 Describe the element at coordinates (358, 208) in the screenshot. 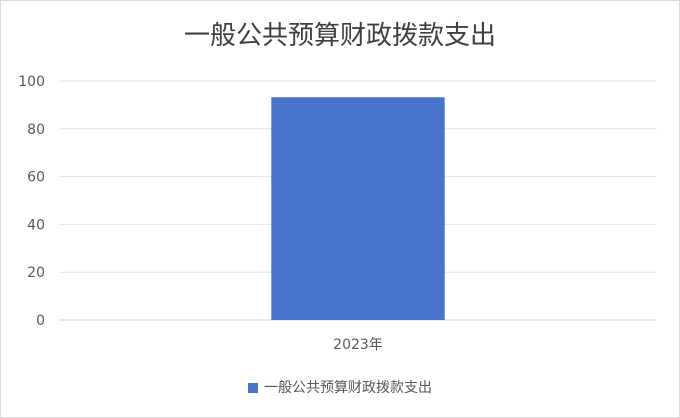

I see `bar` at that location.